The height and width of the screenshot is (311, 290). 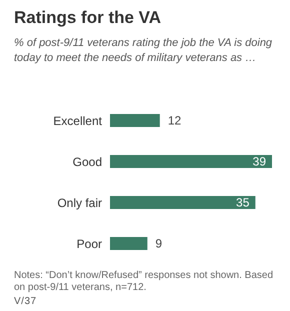 I want to click on data-label: 9, so click(x=158, y=243).